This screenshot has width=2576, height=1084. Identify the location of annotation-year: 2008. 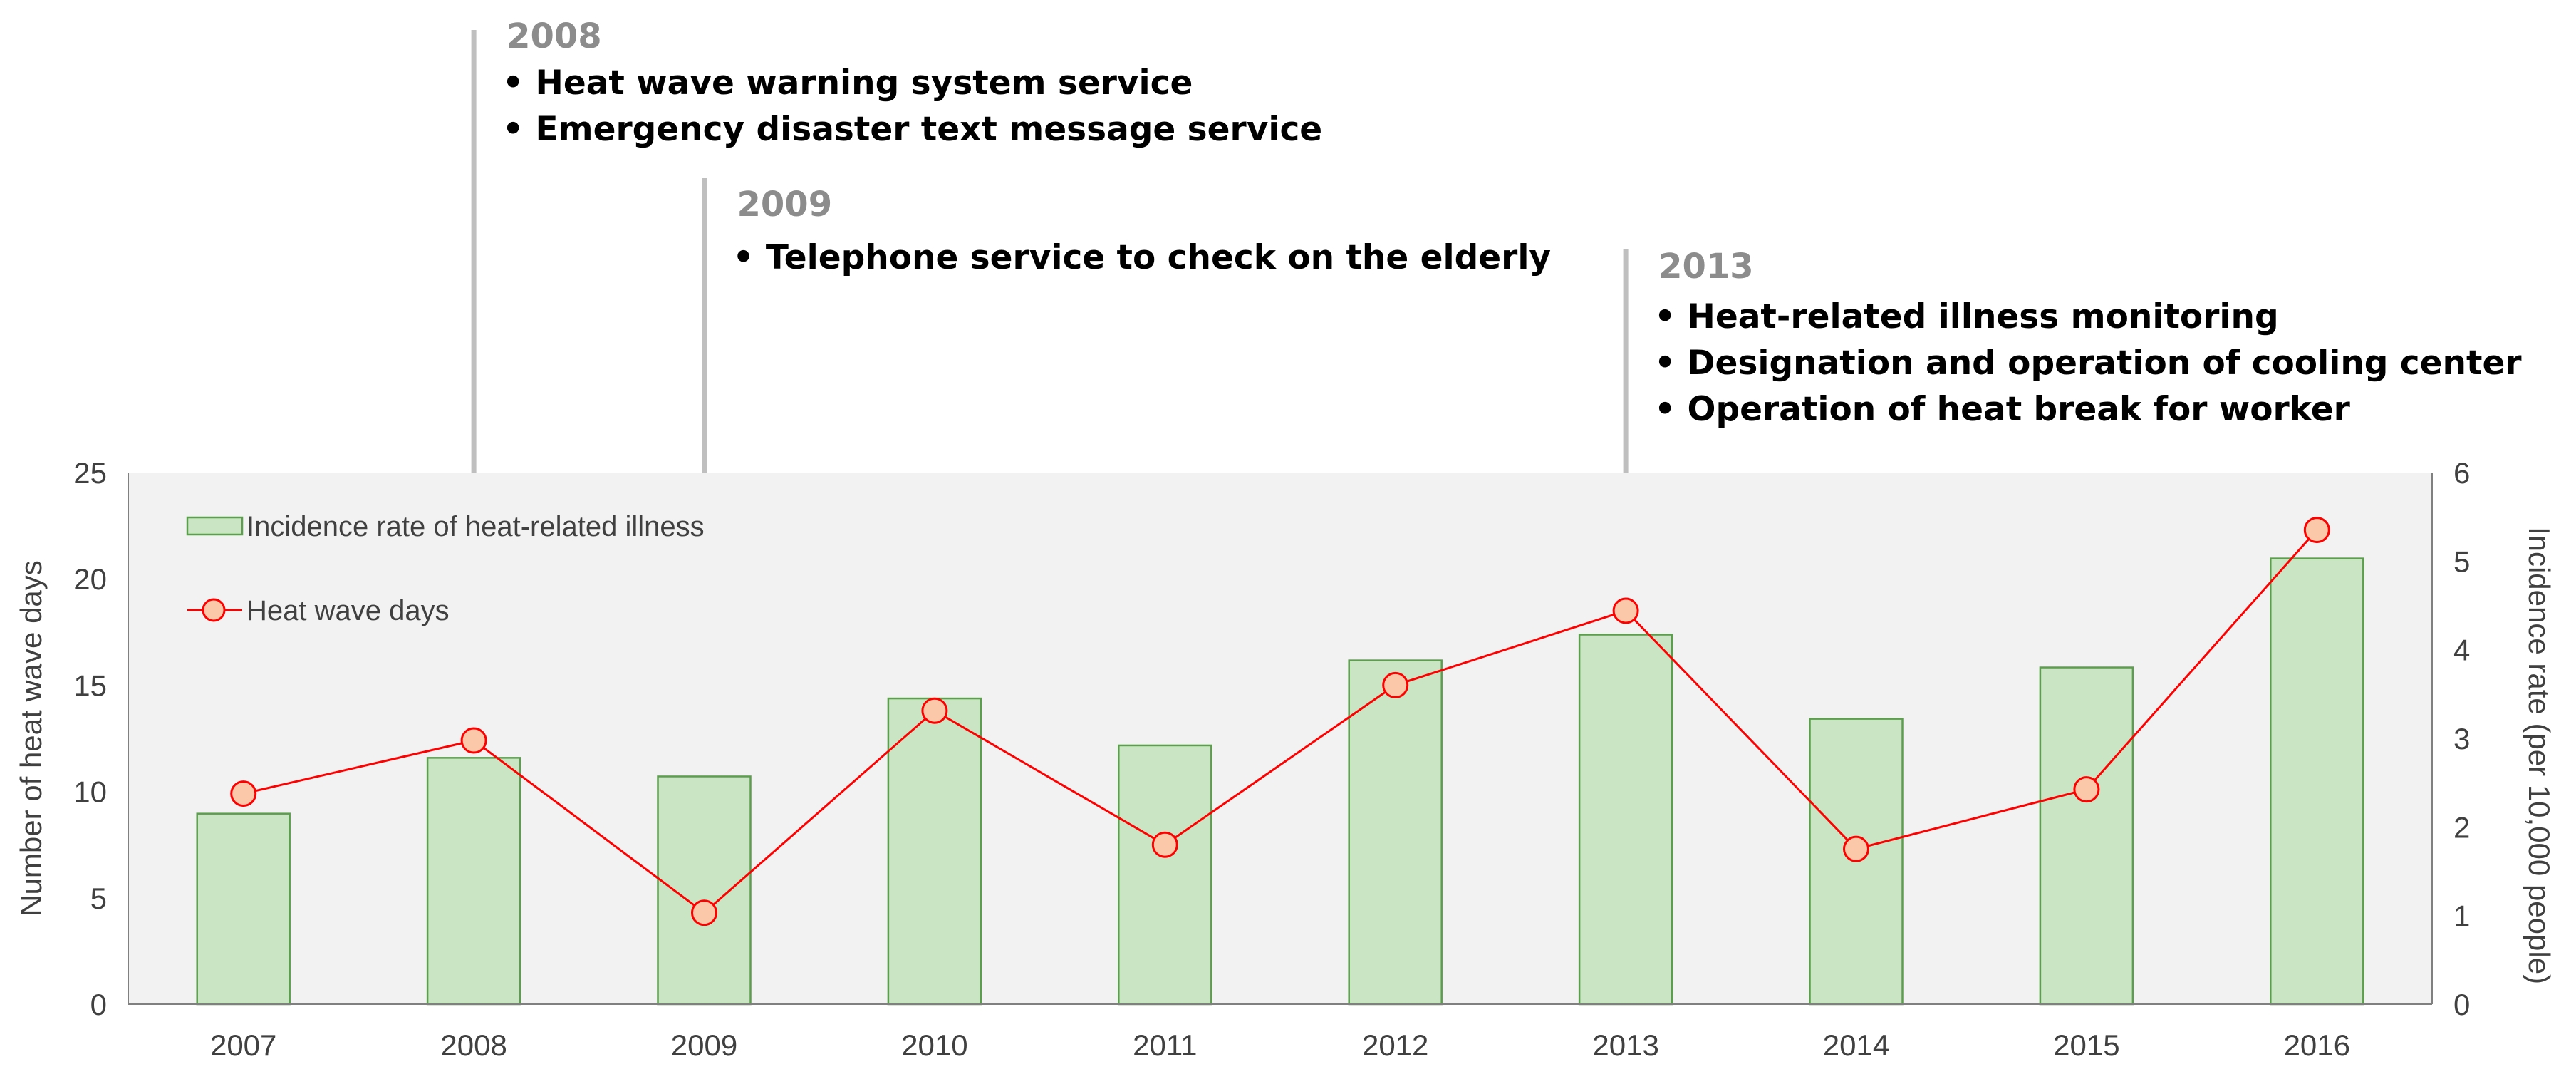
(554, 36).